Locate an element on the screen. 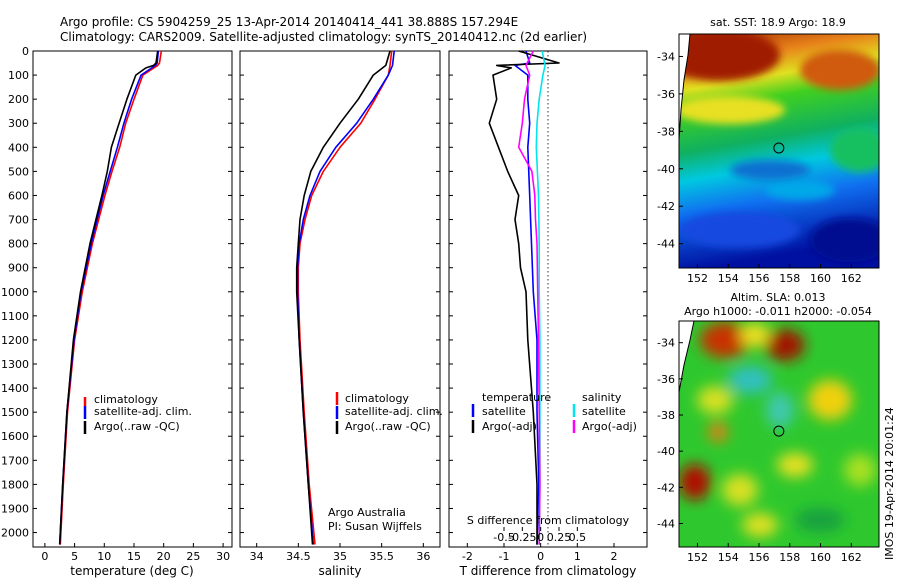  salinity-xtick-label: 34.5 is located at coordinates (298, 556).